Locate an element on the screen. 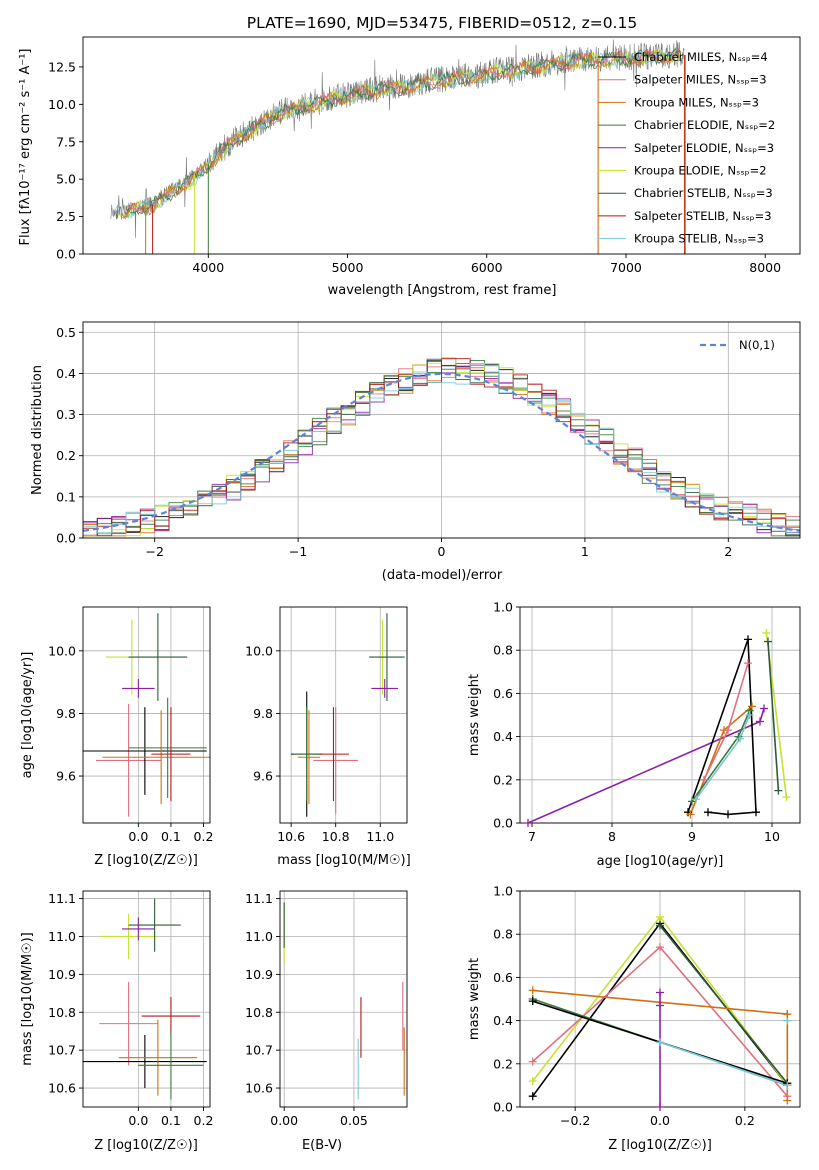 The width and height of the screenshot is (819, 1170). x-tick-label: 10.6 is located at coordinates (291, 836).